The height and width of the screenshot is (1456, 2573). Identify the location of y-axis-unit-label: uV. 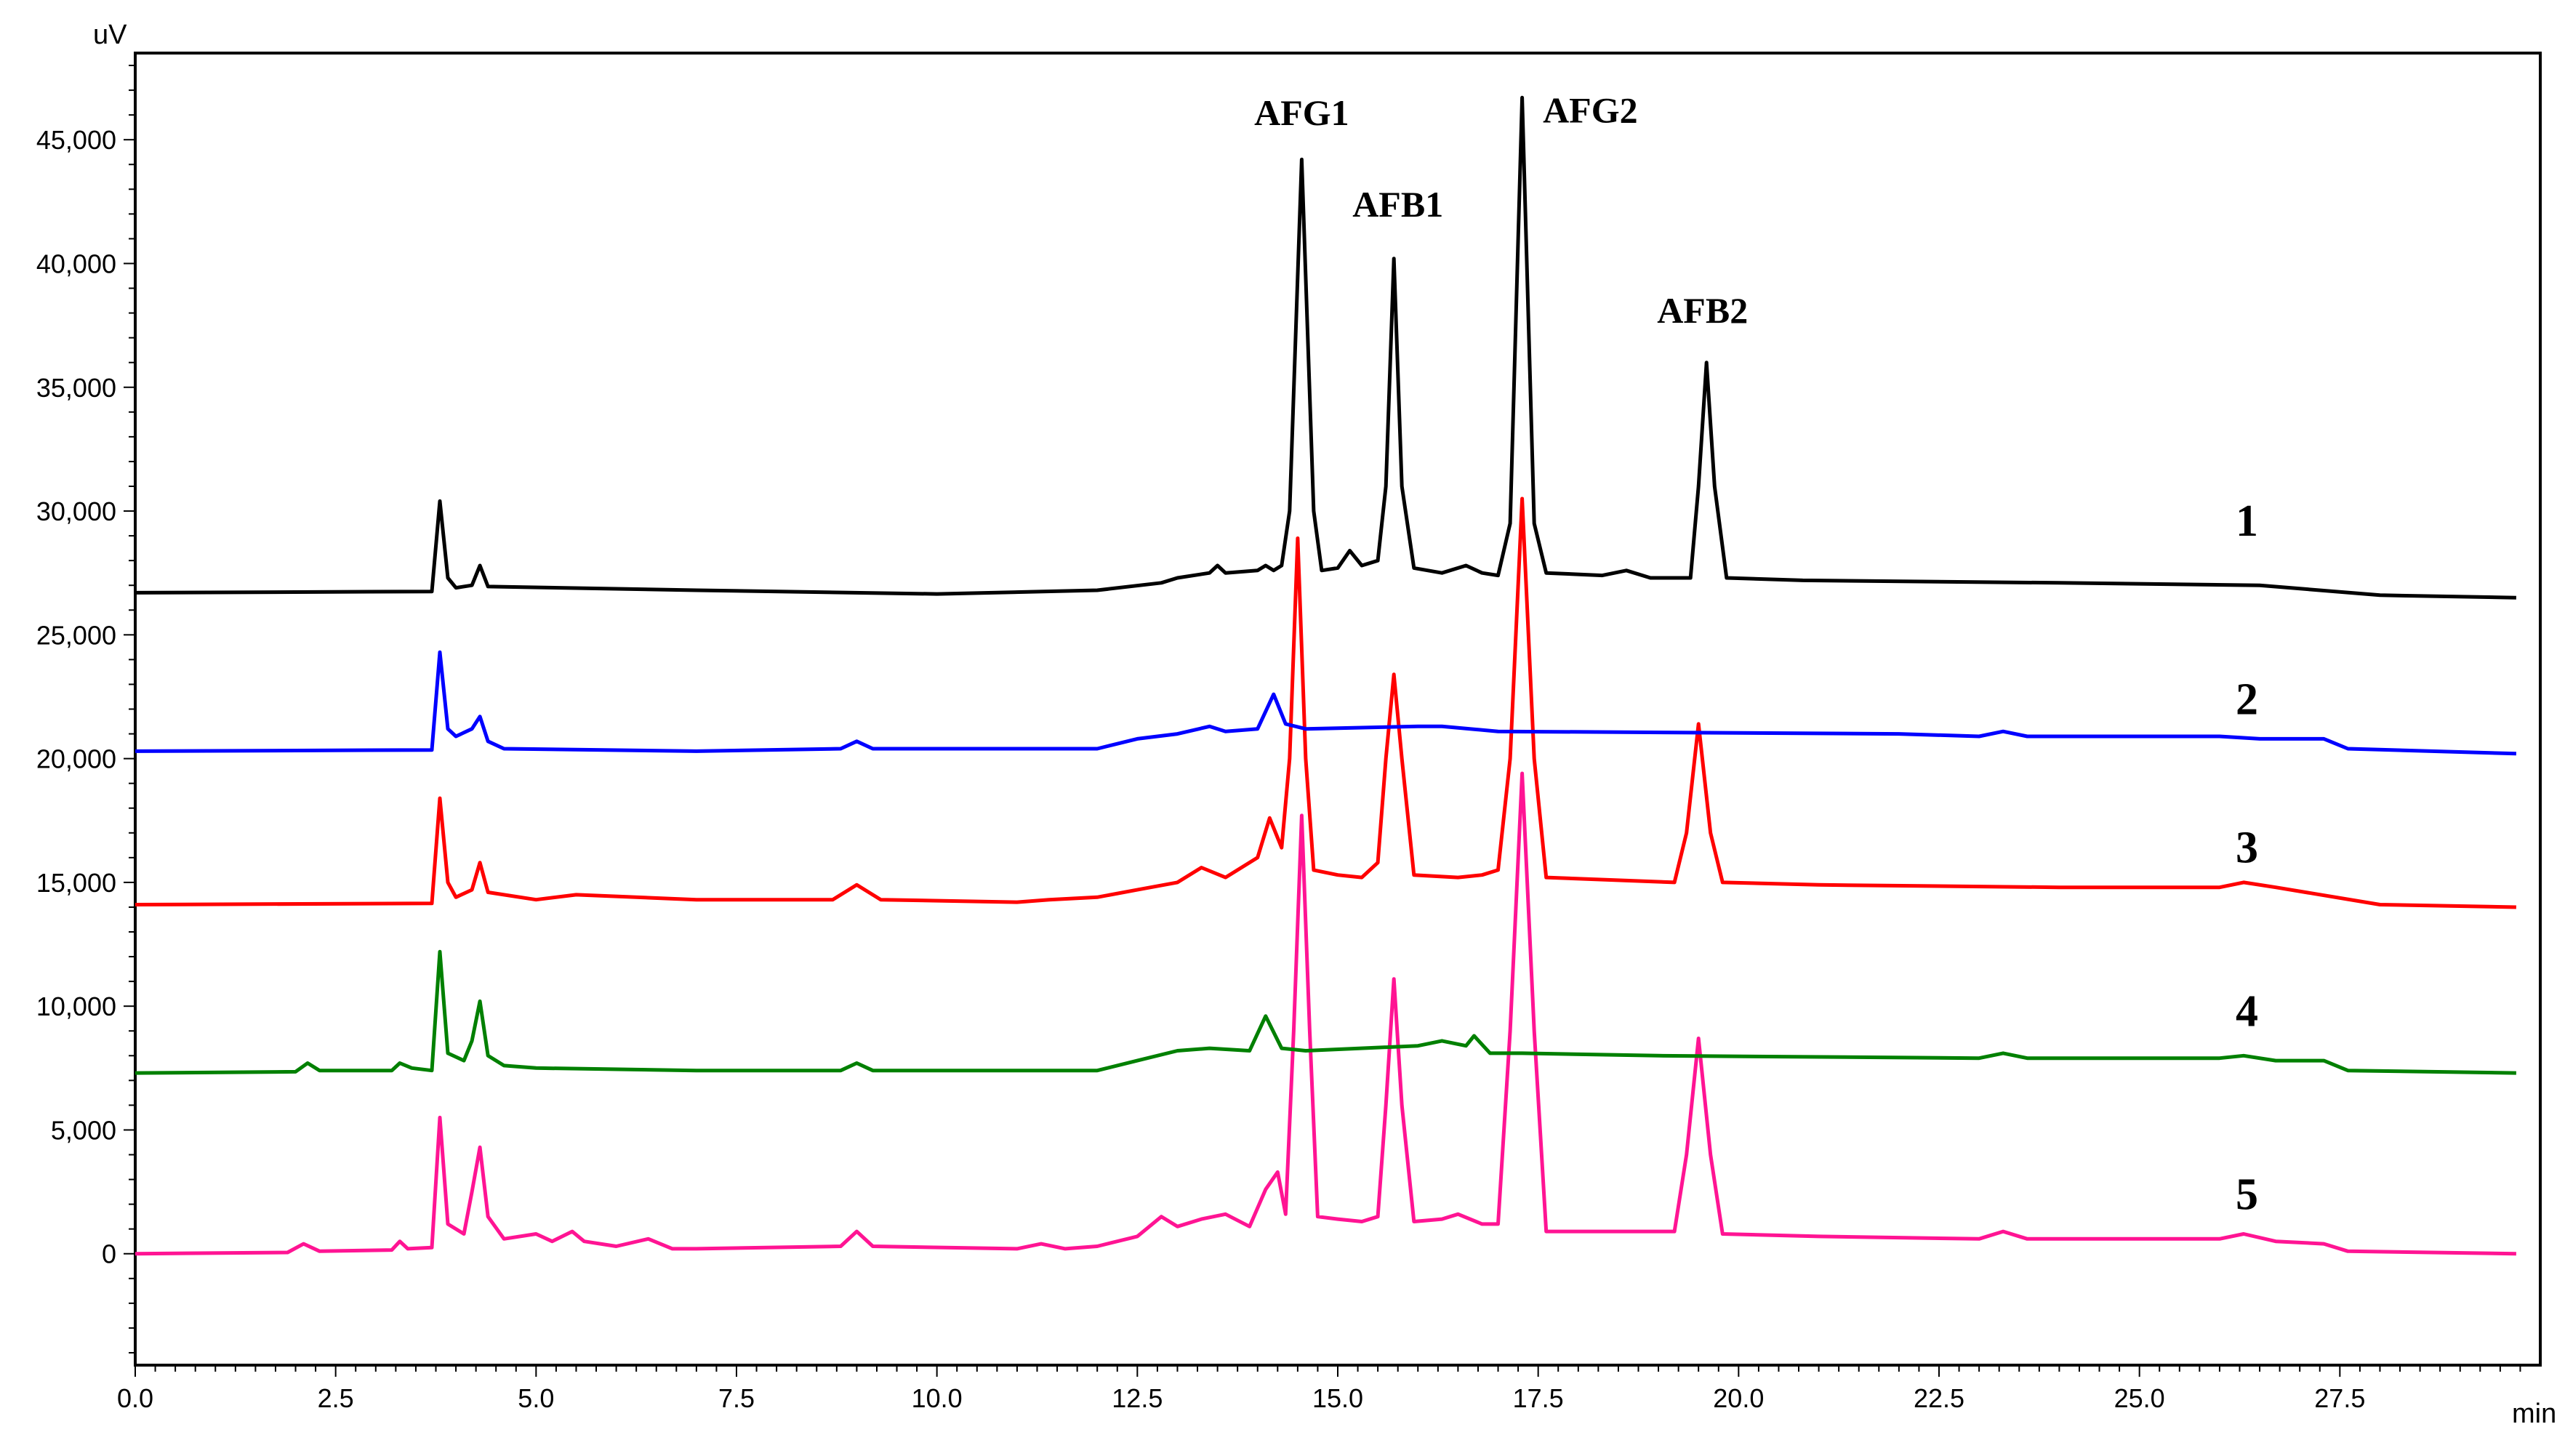
(110, 35).